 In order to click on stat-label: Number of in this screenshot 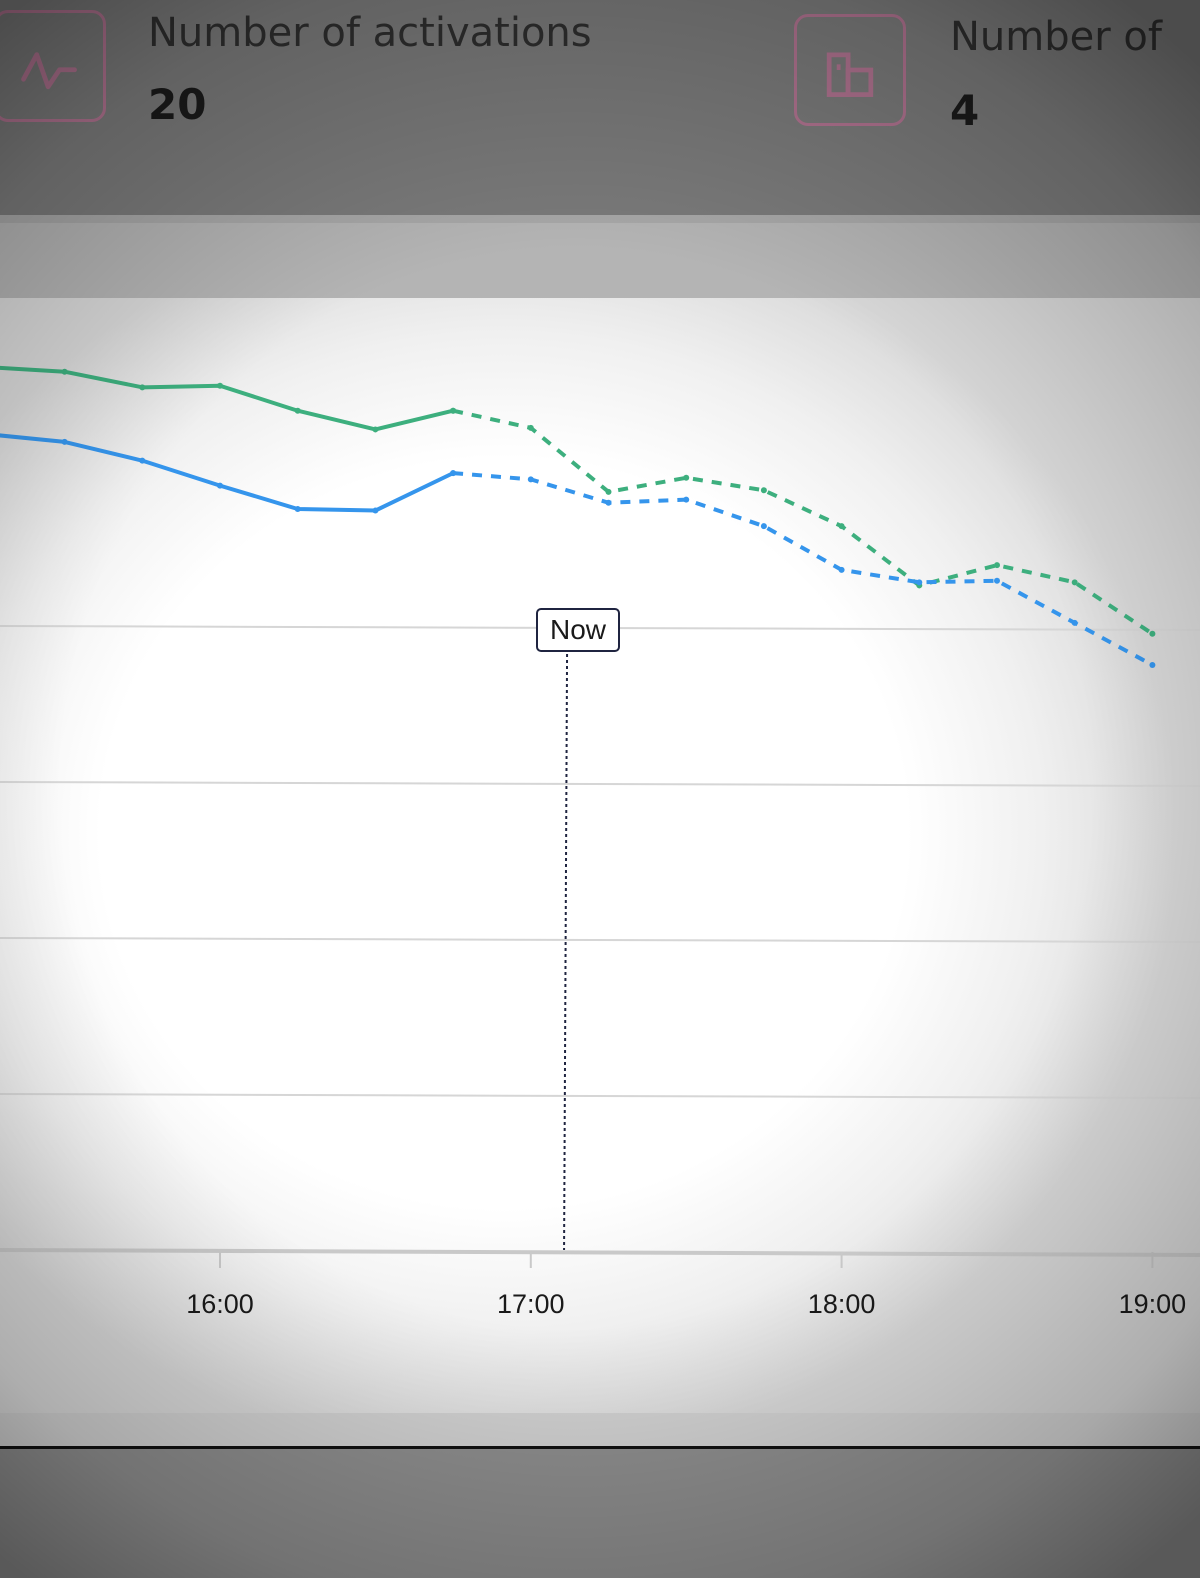, I will do `click(1056, 37)`.